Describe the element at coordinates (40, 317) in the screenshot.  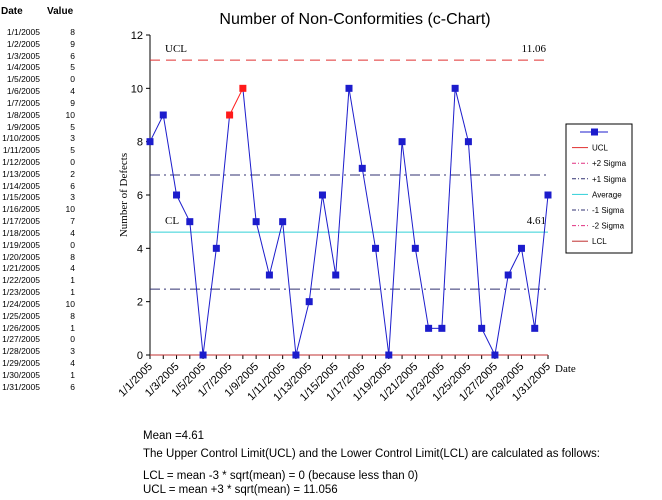
I see `table-row: 1/25/2005 8` at that location.